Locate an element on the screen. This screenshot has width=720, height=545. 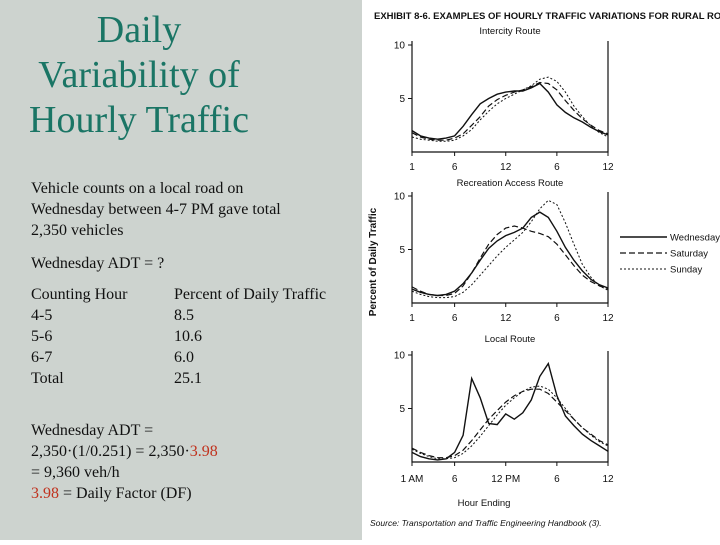
calc-line-4: 3.98 = Daily Factor (DF) is located at coordinates (124, 493).